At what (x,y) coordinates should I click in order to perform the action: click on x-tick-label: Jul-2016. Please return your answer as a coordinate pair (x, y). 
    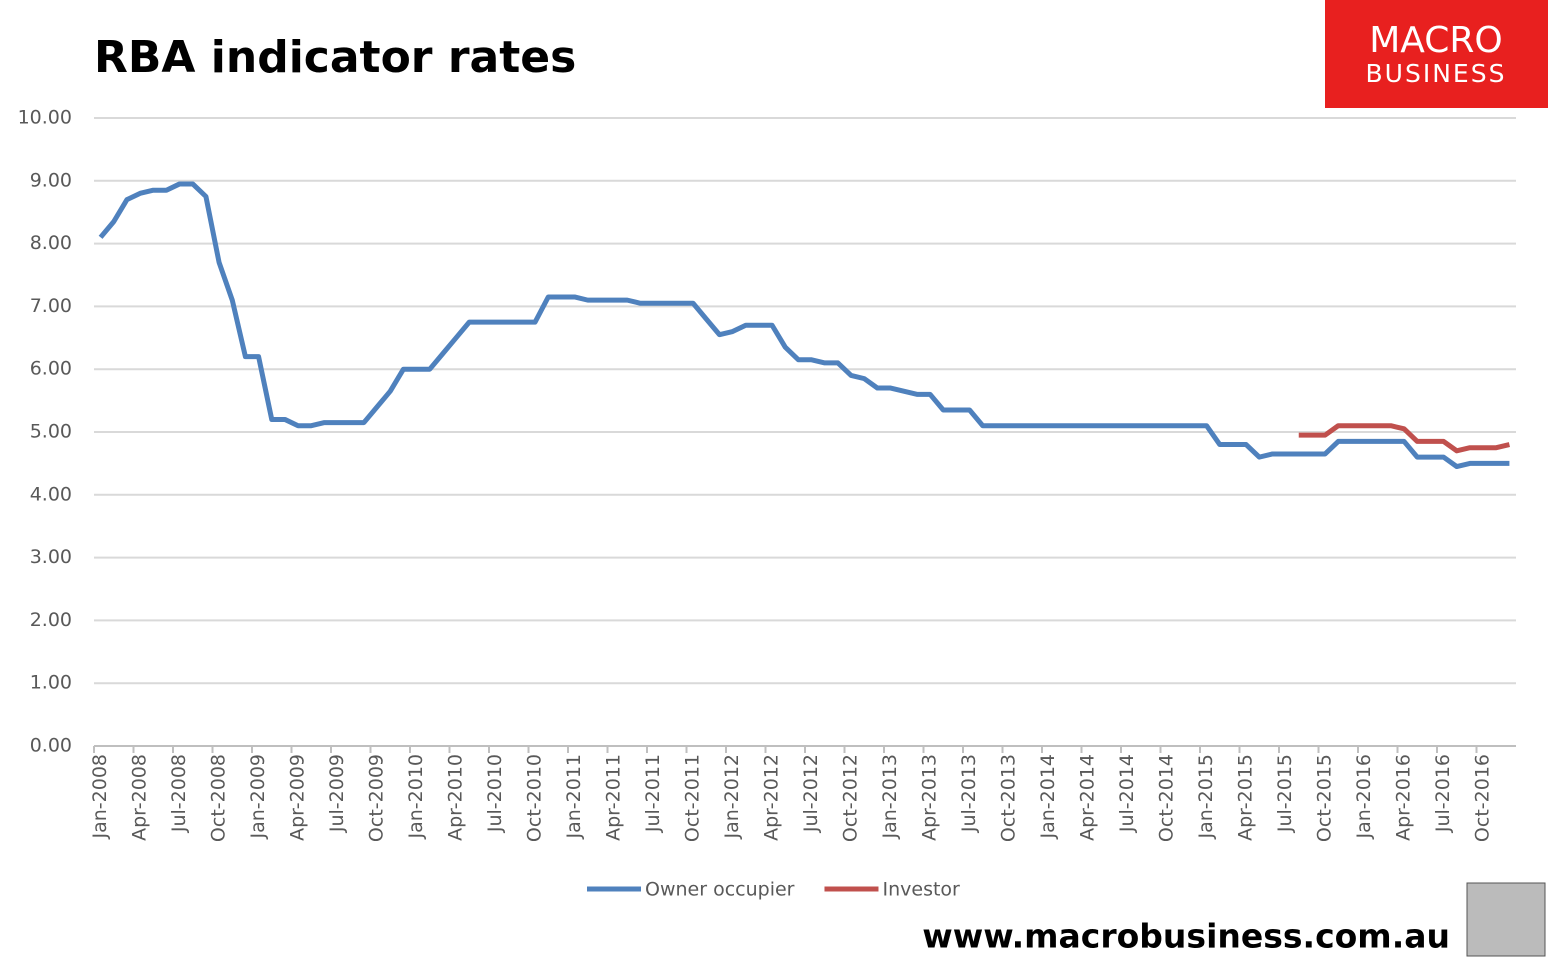
    Looking at the image, I should click on (1443, 793).